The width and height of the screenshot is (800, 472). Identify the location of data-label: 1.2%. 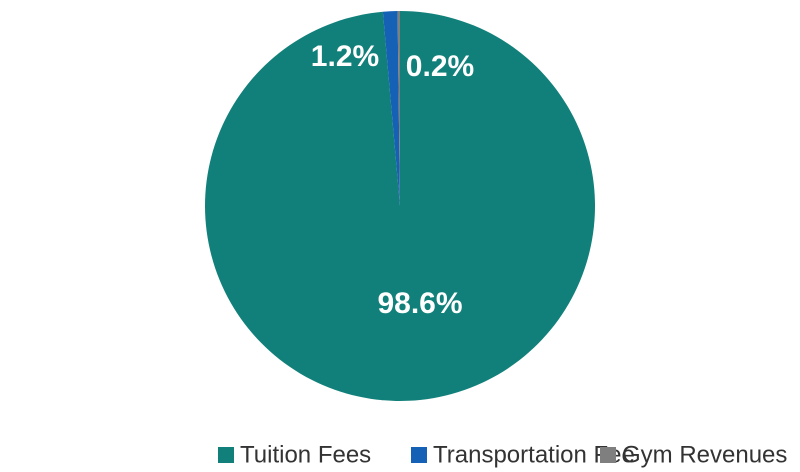
(345, 56).